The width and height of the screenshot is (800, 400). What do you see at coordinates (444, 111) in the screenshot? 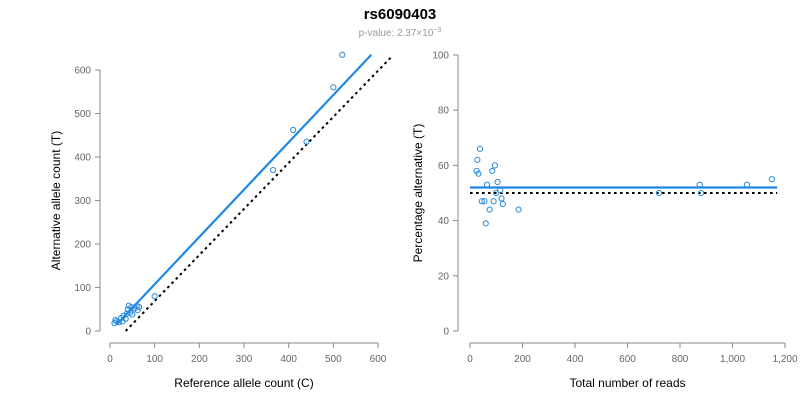
I see `y-tick-label: 80` at bounding box center [444, 111].